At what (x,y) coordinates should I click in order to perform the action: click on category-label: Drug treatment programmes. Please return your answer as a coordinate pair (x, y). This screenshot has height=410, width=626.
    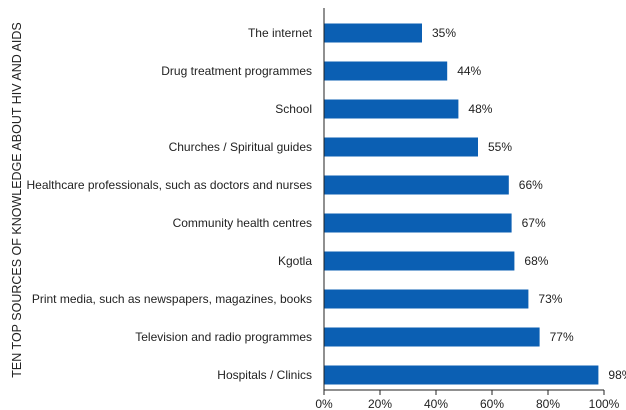
    Looking at the image, I should click on (236, 71).